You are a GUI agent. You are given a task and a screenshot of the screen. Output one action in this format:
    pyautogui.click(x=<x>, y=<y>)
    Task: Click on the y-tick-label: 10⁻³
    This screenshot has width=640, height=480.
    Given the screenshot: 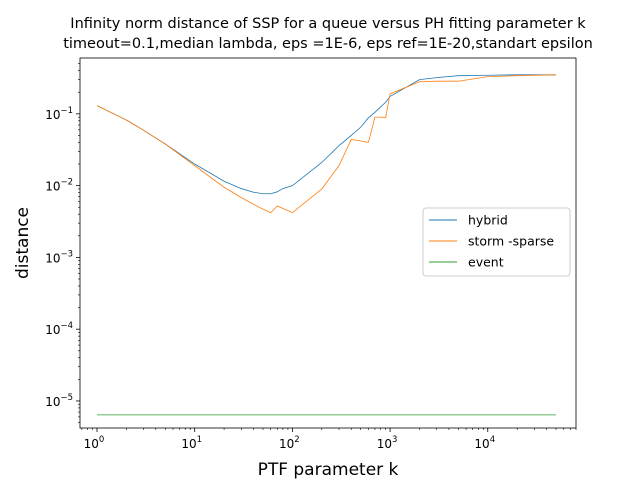 What is the action you would take?
    pyautogui.click(x=59, y=257)
    